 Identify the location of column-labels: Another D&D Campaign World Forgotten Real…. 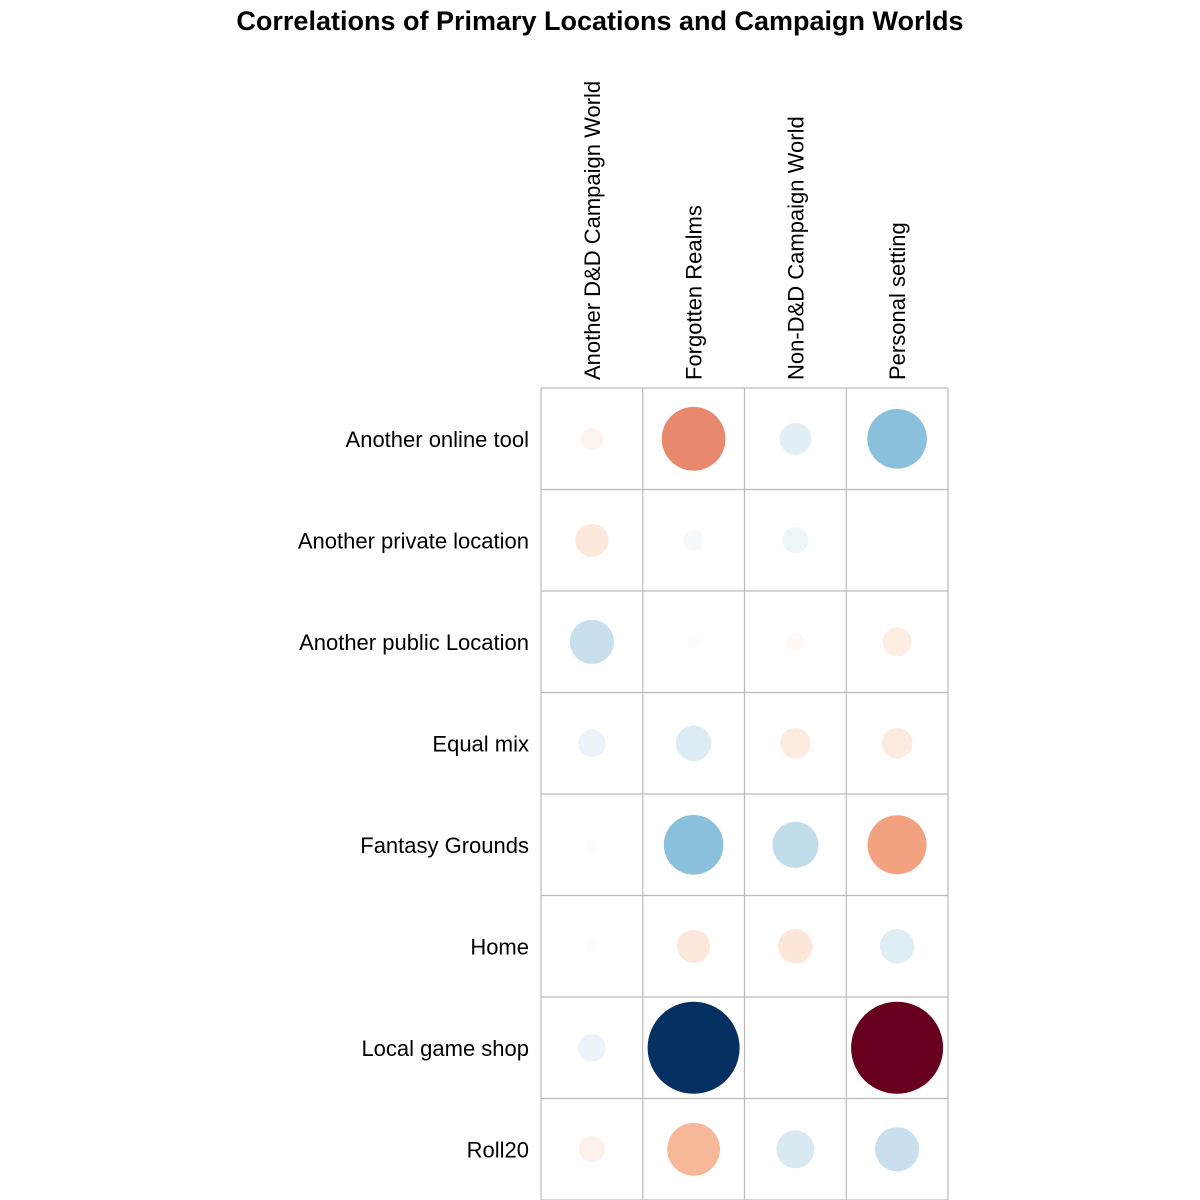
(745, 230).